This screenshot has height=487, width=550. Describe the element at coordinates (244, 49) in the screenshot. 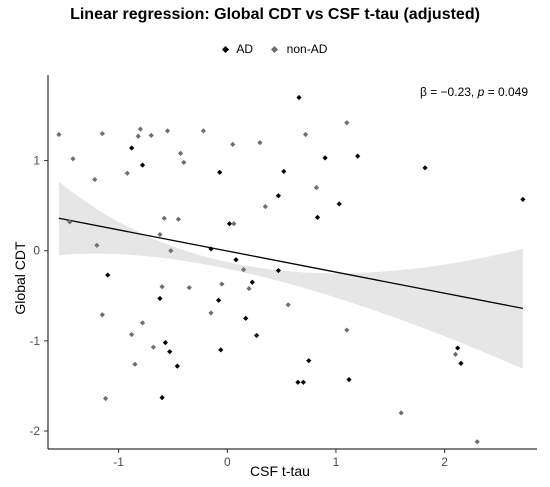

I see `legend-label-ad: AD` at that location.